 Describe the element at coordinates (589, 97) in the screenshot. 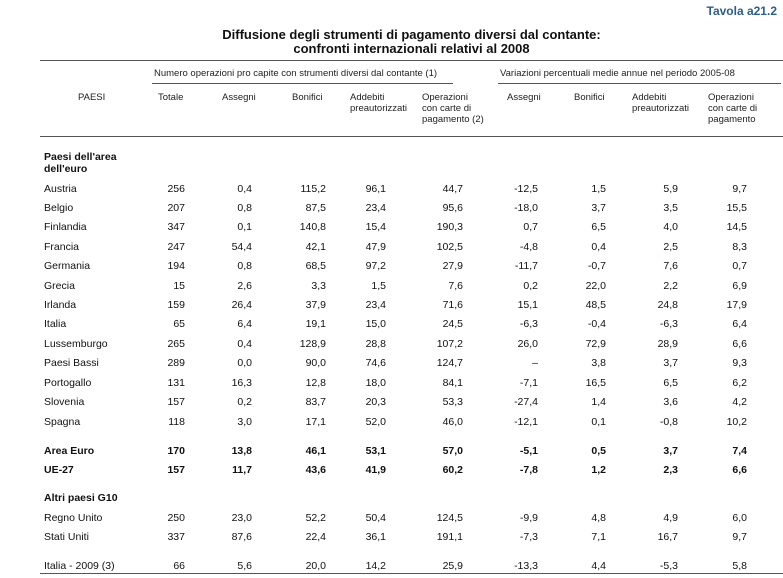

I see `header-var-bonifici: Bonifici` at that location.